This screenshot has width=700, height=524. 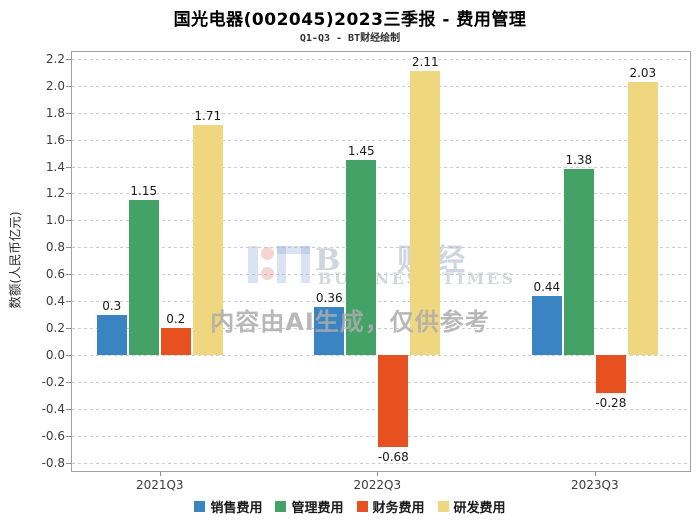 I want to click on legend-item-财务费用: 财务费用, so click(x=390, y=506).